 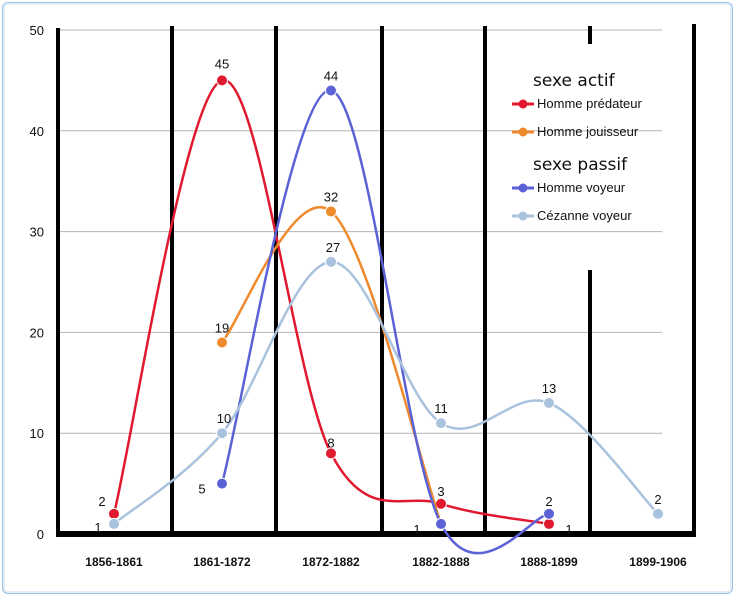 What do you see at coordinates (574, 81) in the screenshot?
I see `legend-heading-0: sexe actif` at bounding box center [574, 81].